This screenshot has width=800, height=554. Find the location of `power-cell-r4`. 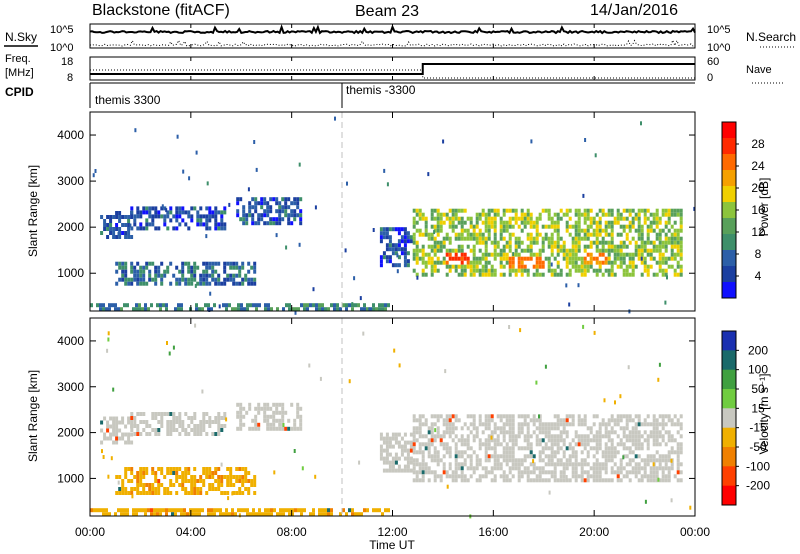

power-cell-r4 is located at coordinates (381, 237).